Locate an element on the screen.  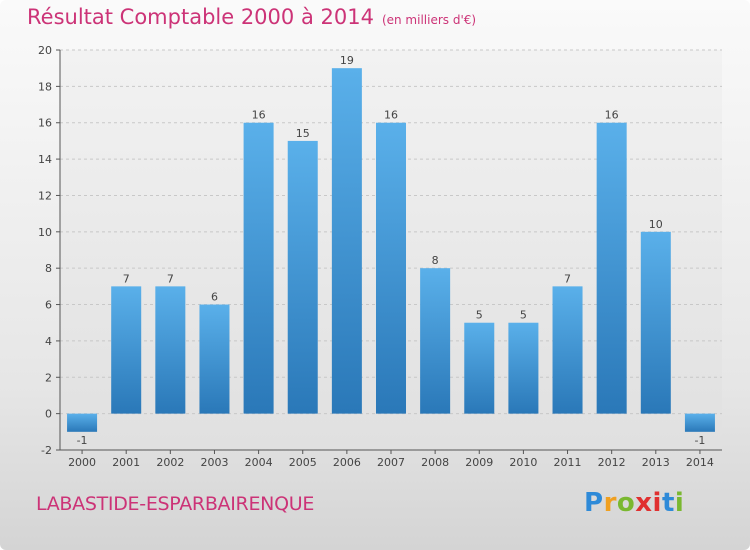
y-tick-label: -2 is located at coordinates (46, 450).